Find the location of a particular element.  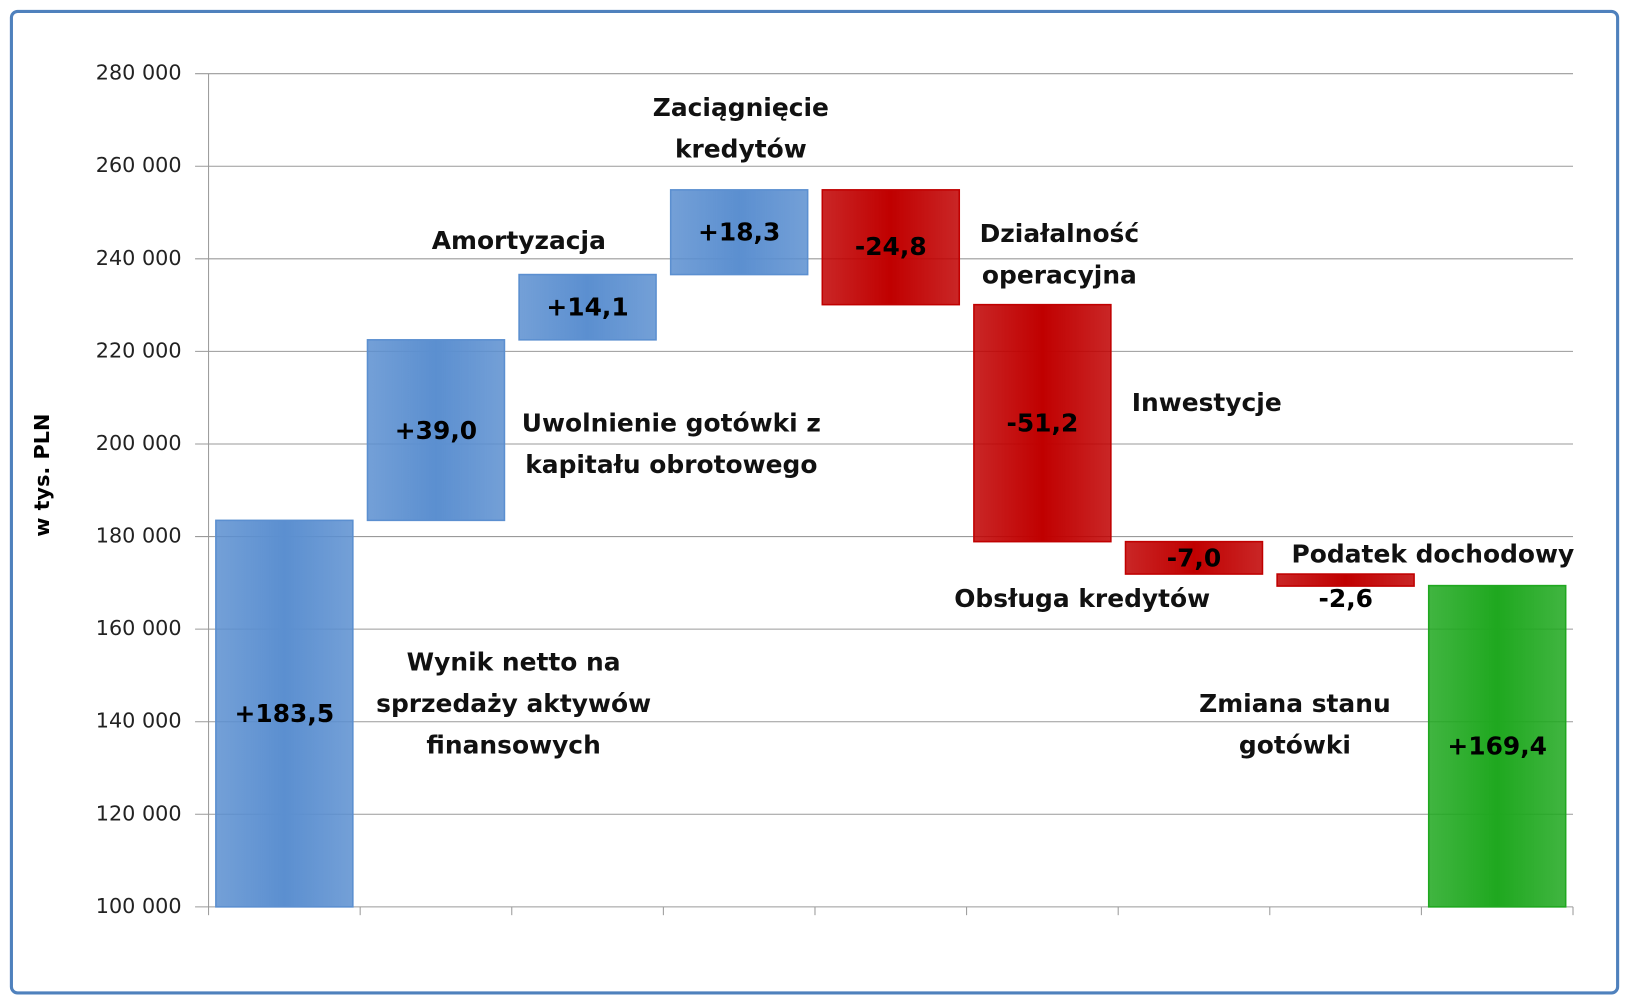

category-label: Działalność operacyjna is located at coordinates (1059, 254).